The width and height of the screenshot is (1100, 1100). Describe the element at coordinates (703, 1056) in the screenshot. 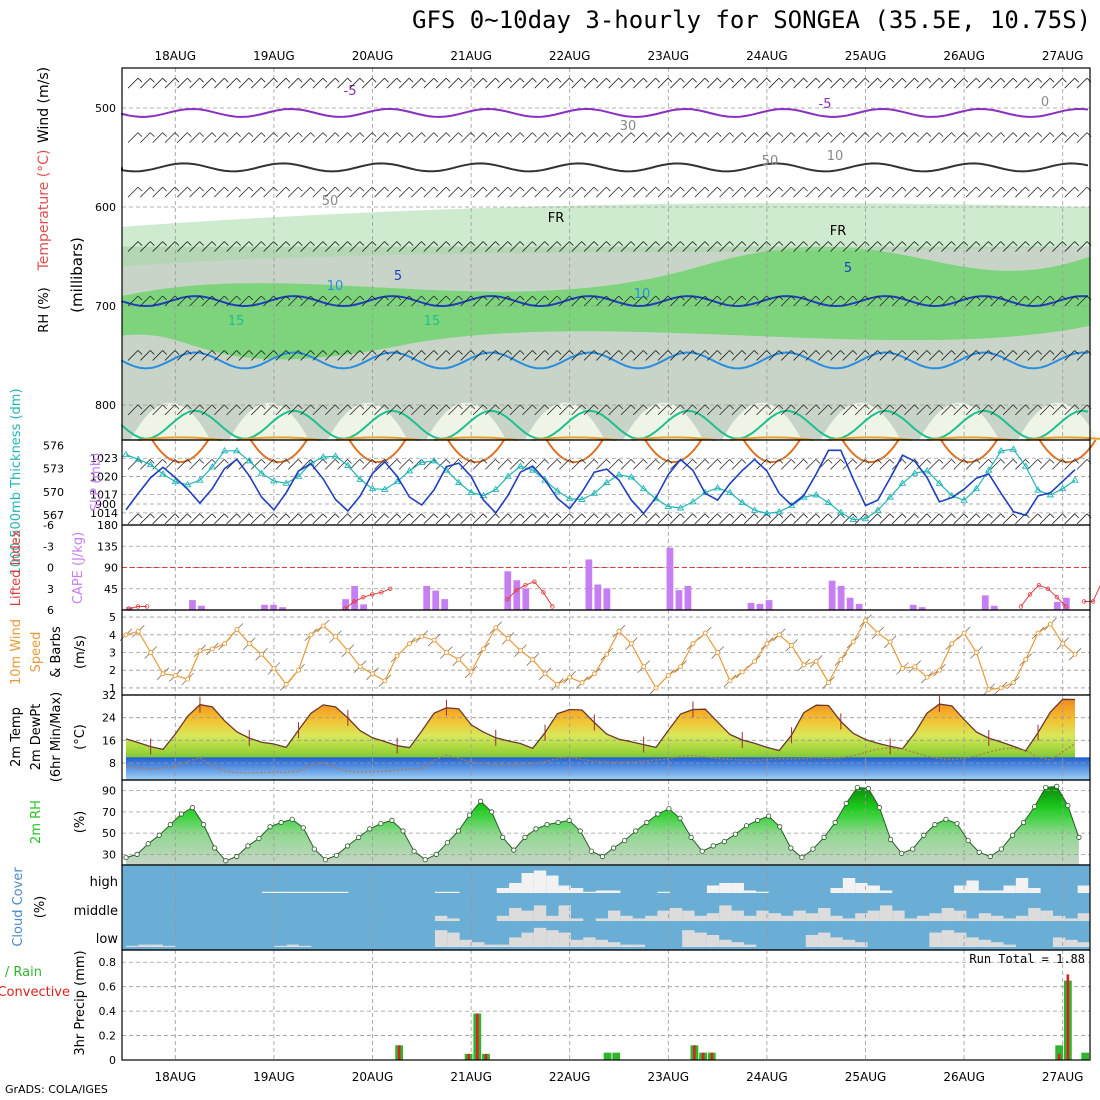

I see `precip-convective-bar` at that location.